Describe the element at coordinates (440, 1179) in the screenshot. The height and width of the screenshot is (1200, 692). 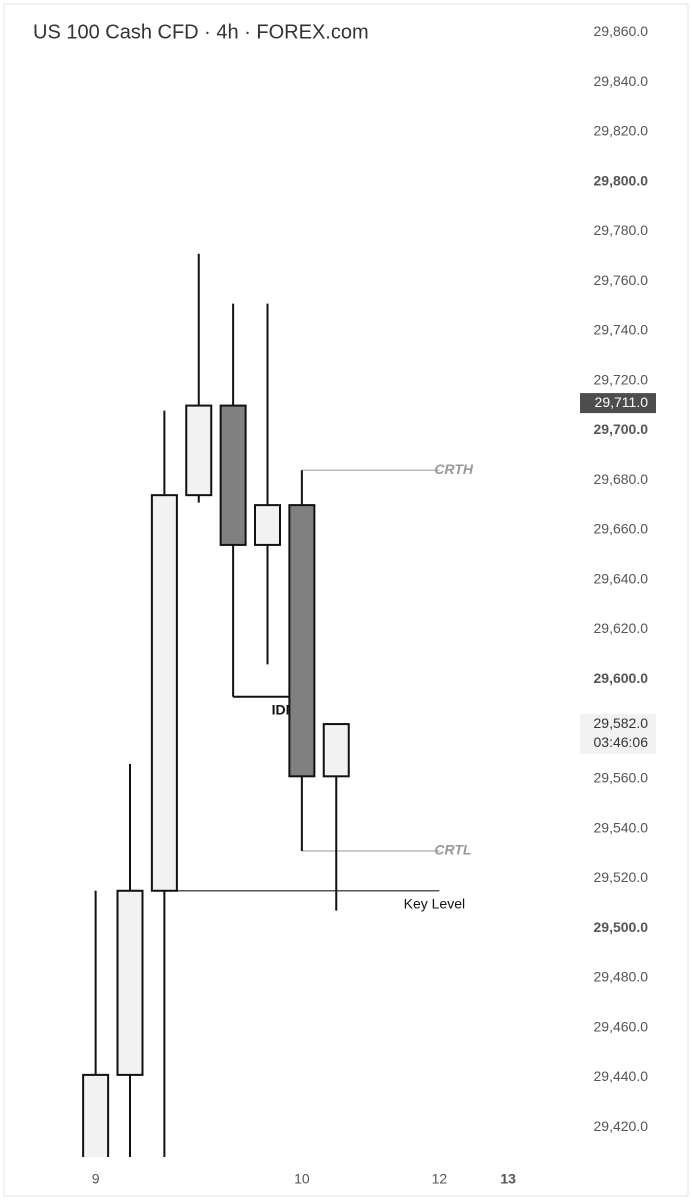
I see `x-tick-label: 12` at that location.